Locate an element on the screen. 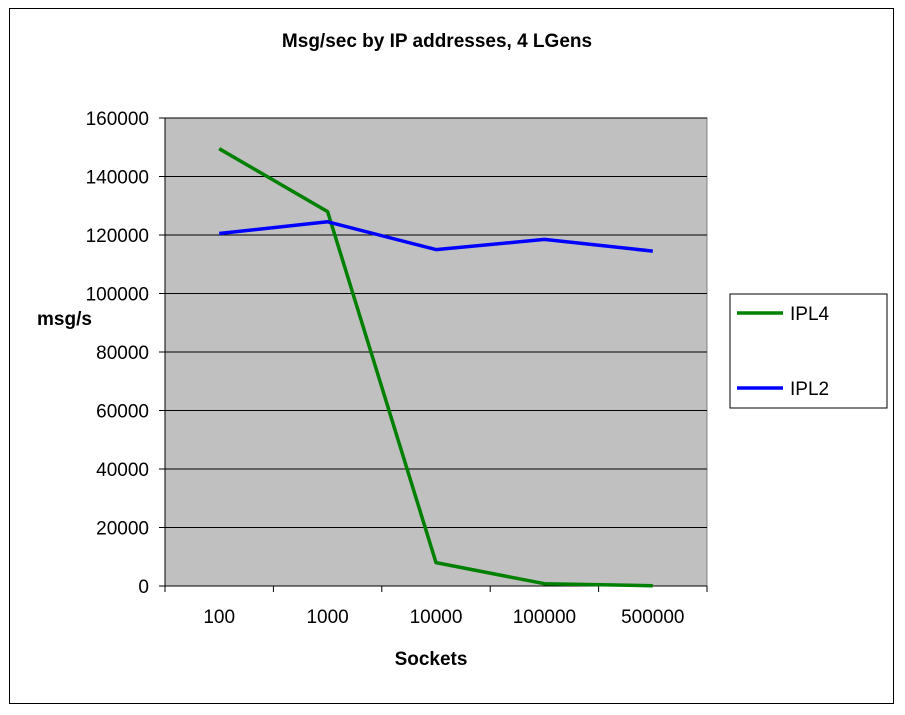  y-tick-label: 20000 is located at coordinates (122, 529).